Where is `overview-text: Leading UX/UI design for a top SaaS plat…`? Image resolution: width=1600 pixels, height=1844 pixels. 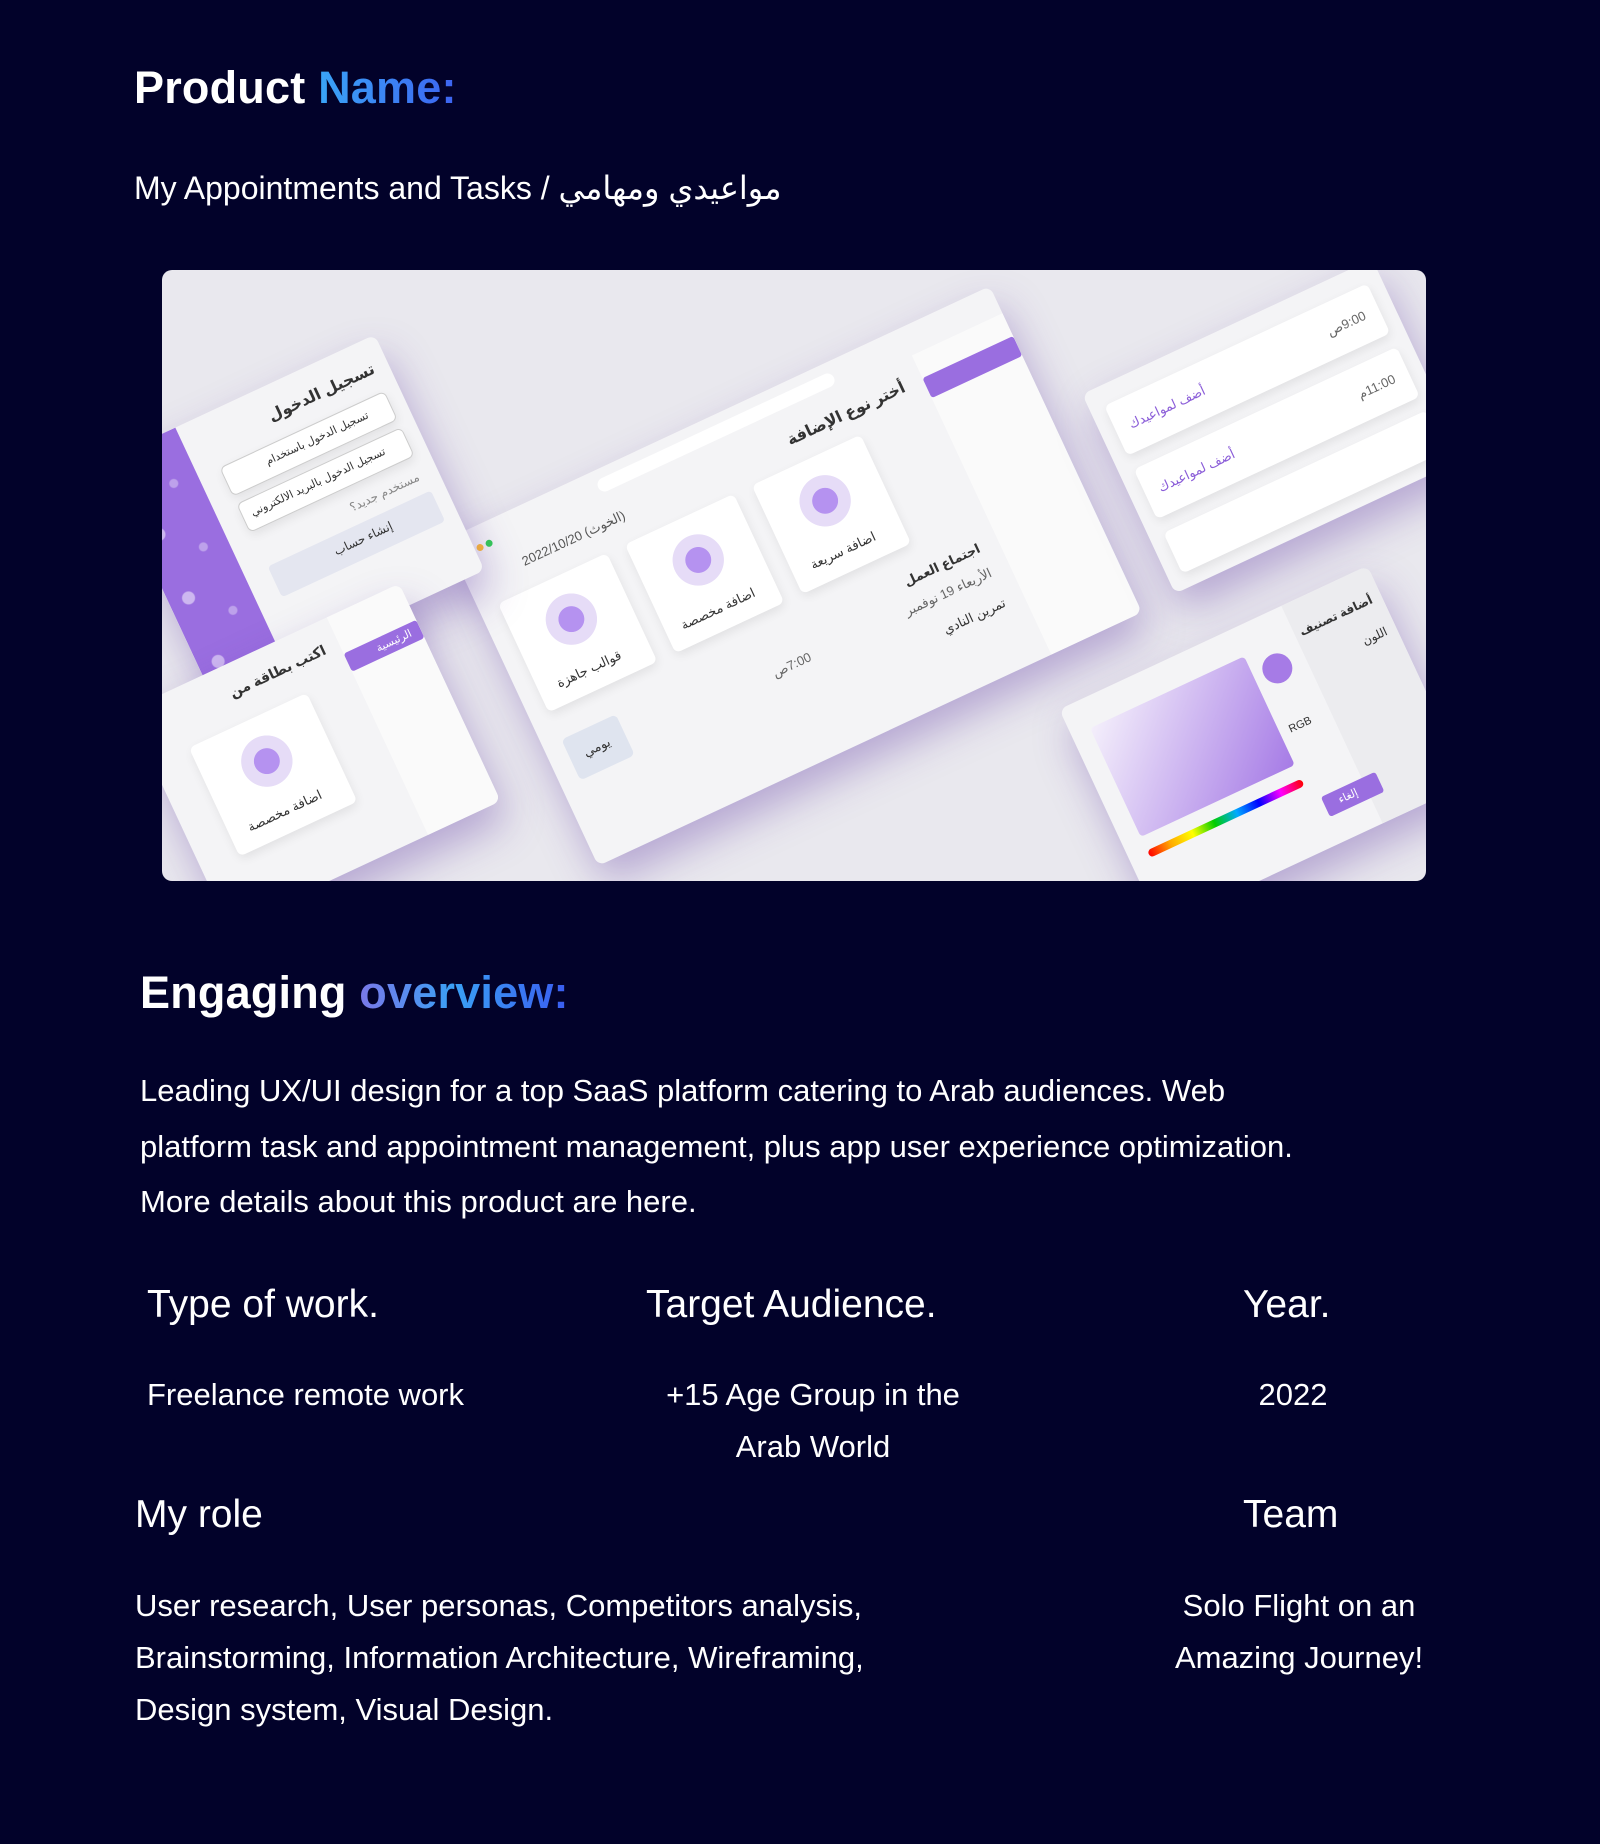 overview-text: Leading UX/UI design for a top SaaS plat… is located at coordinates (716, 1146).